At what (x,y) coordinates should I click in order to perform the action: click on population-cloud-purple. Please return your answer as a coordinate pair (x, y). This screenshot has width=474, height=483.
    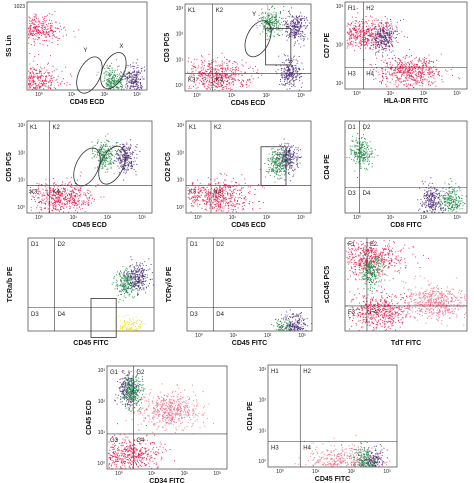
    Looking at the image, I should click on (132, 74).